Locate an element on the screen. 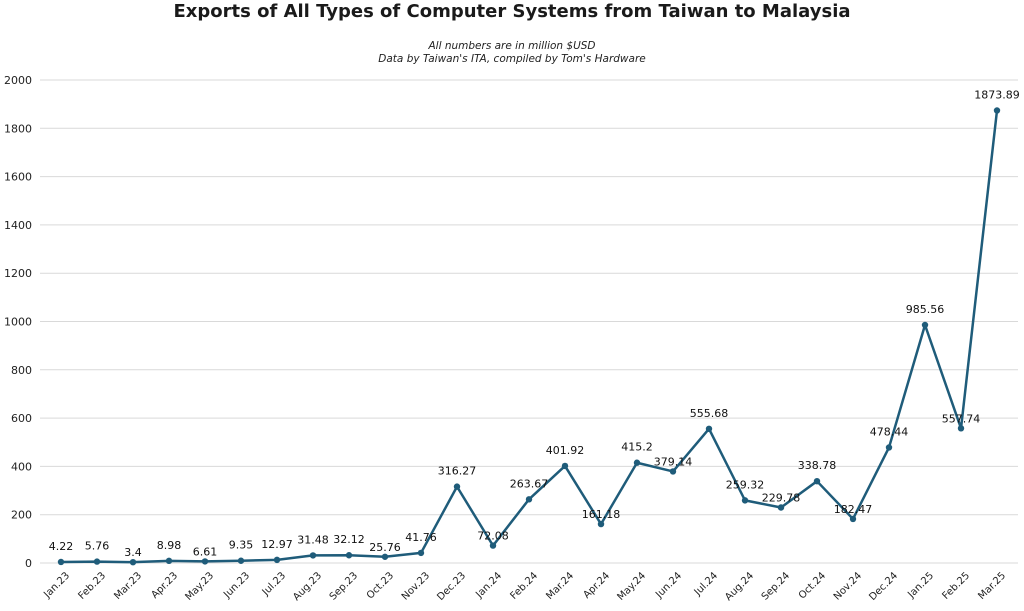 The image size is (1024, 611). y-tick-label: 800 is located at coordinates (21, 370).